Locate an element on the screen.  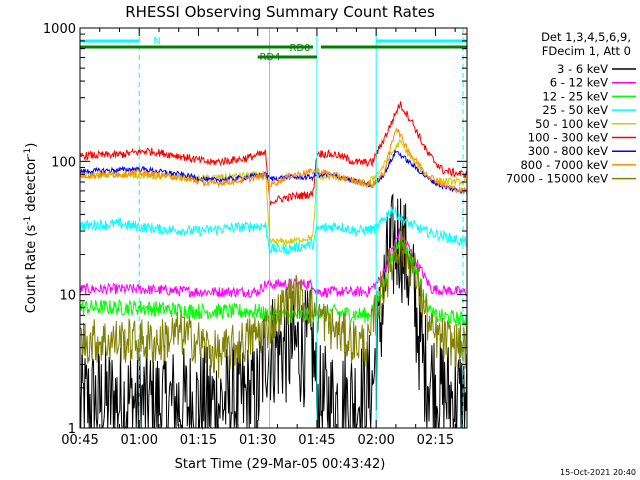
legend-label-6: 100 - 300 keV is located at coordinates (568, 138).